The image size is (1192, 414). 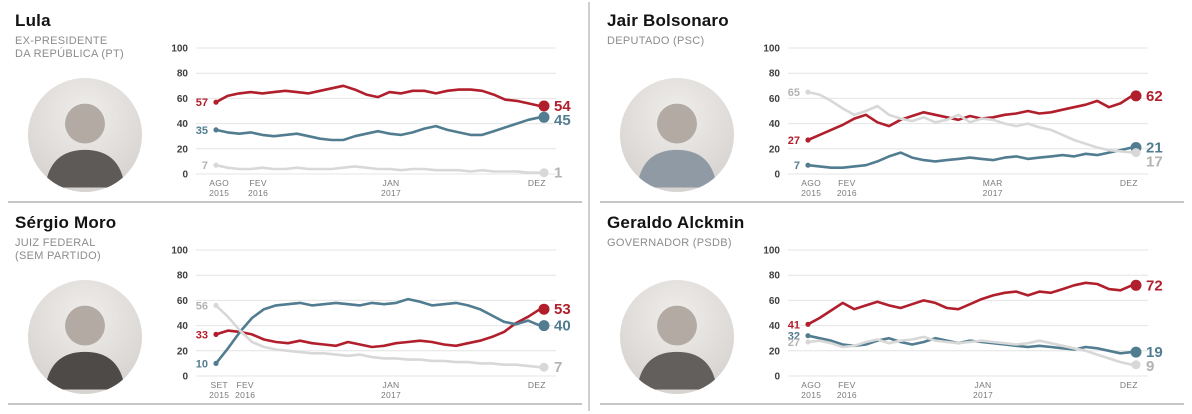 What do you see at coordinates (562, 326) in the screenshot?
I see `end-value-label-blue: 40` at bounding box center [562, 326].